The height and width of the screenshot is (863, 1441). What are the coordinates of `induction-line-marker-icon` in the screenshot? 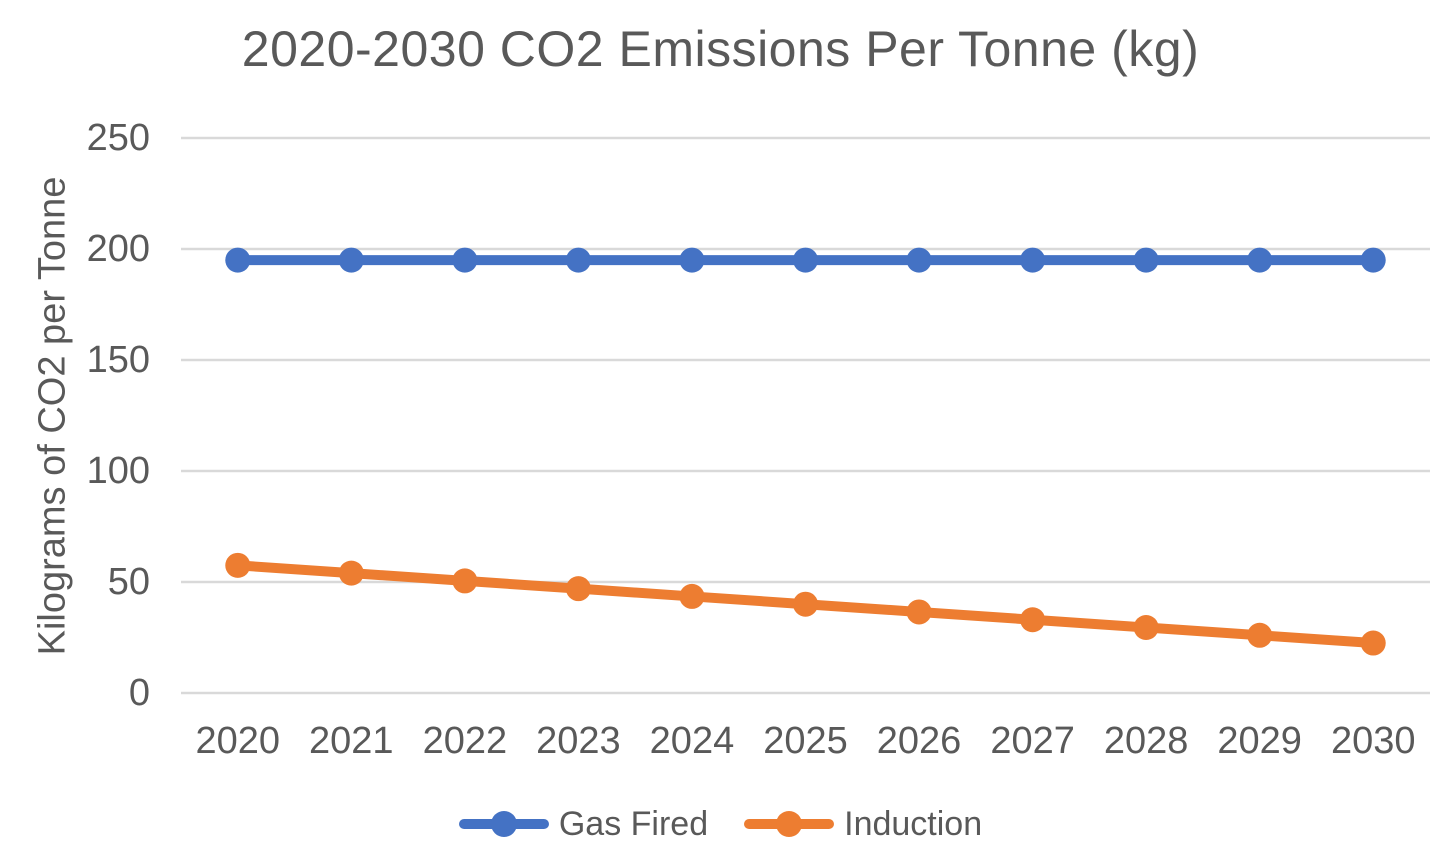 It's located at (789, 824).